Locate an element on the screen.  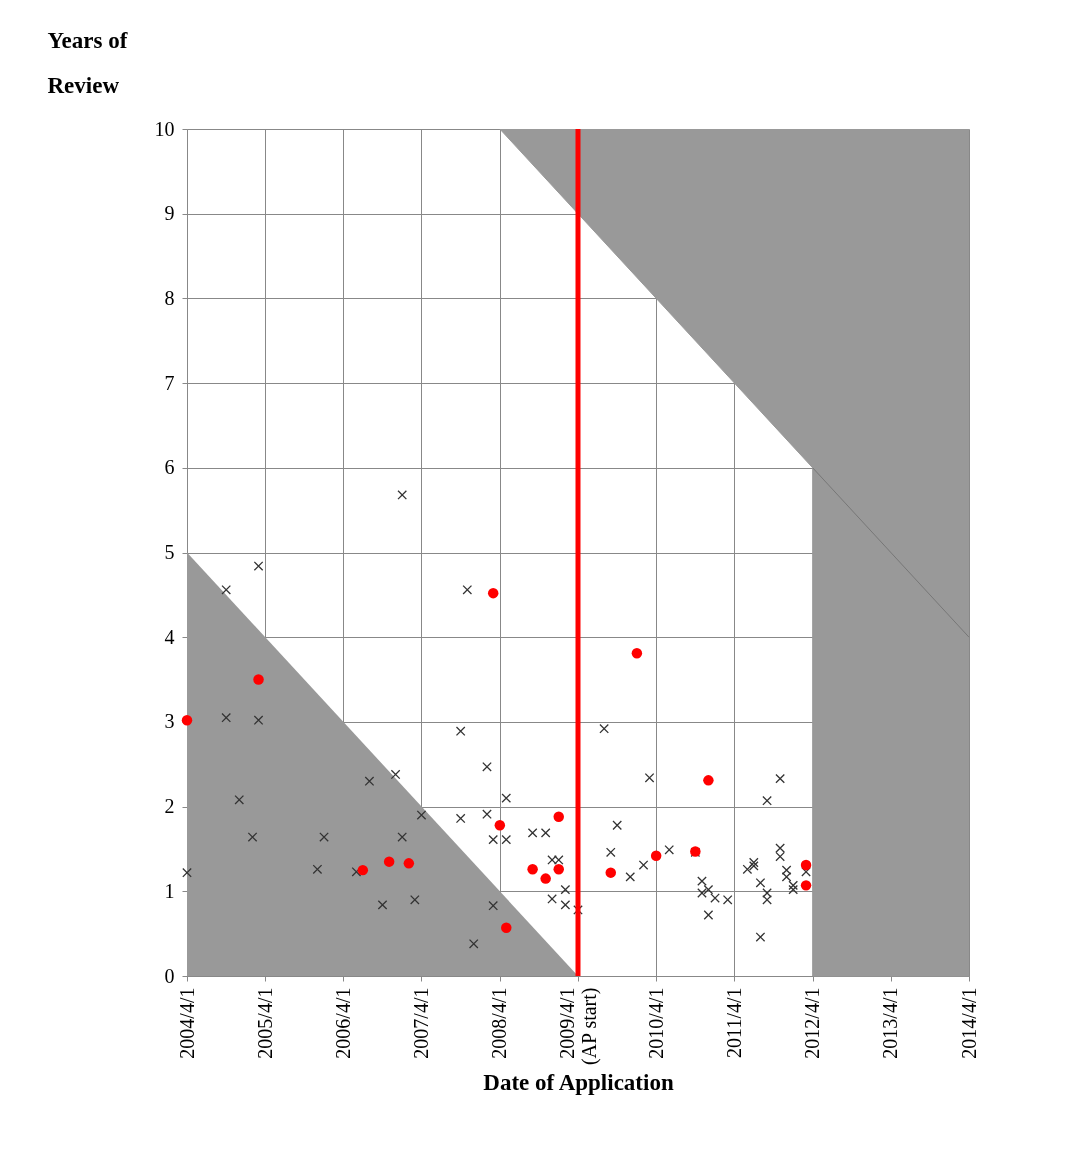
y-tick-label: 5 is located at coordinates (169, 552).